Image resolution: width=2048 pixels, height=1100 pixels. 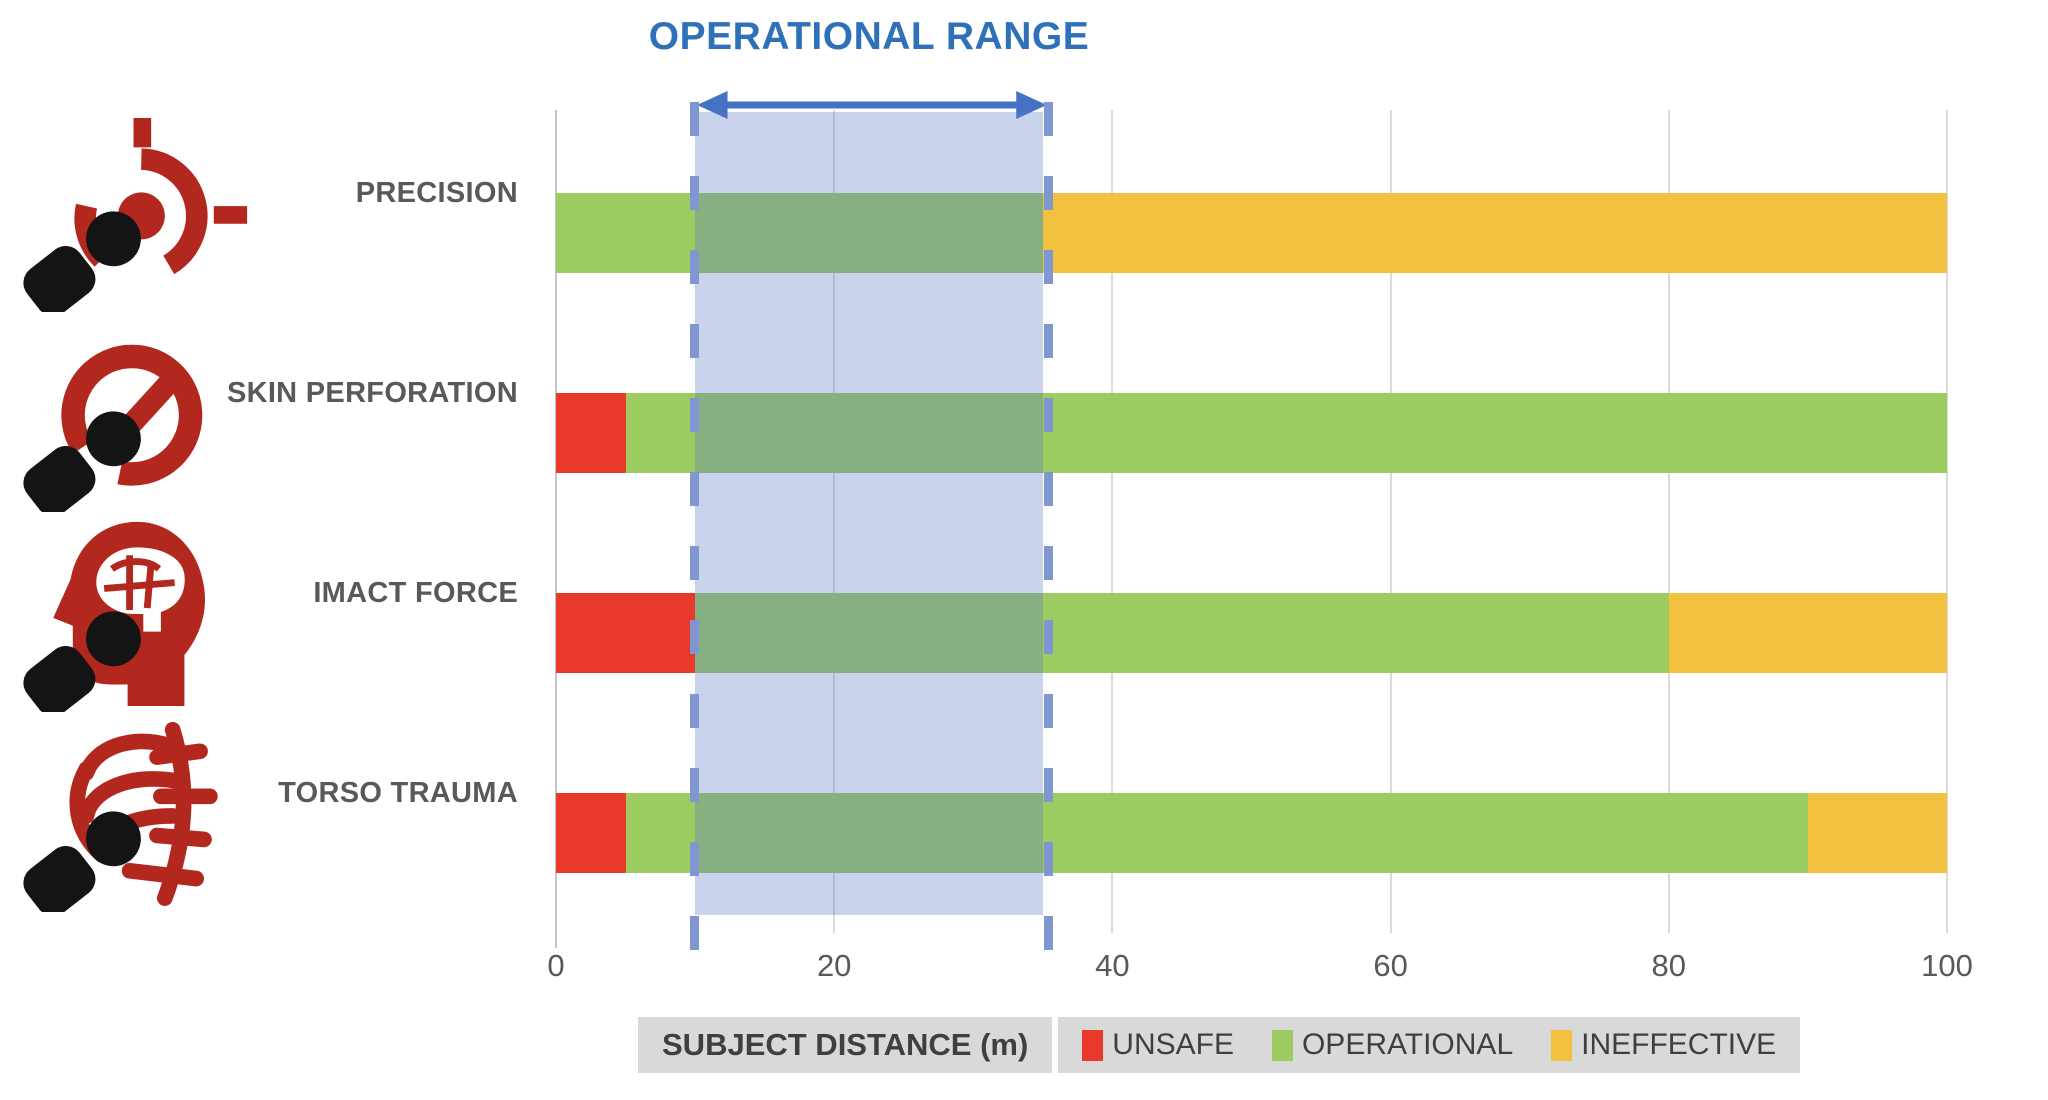 What do you see at coordinates (556, 965) in the screenshot?
I see `x-tick-label: 0` at bounding box center [556, 965].